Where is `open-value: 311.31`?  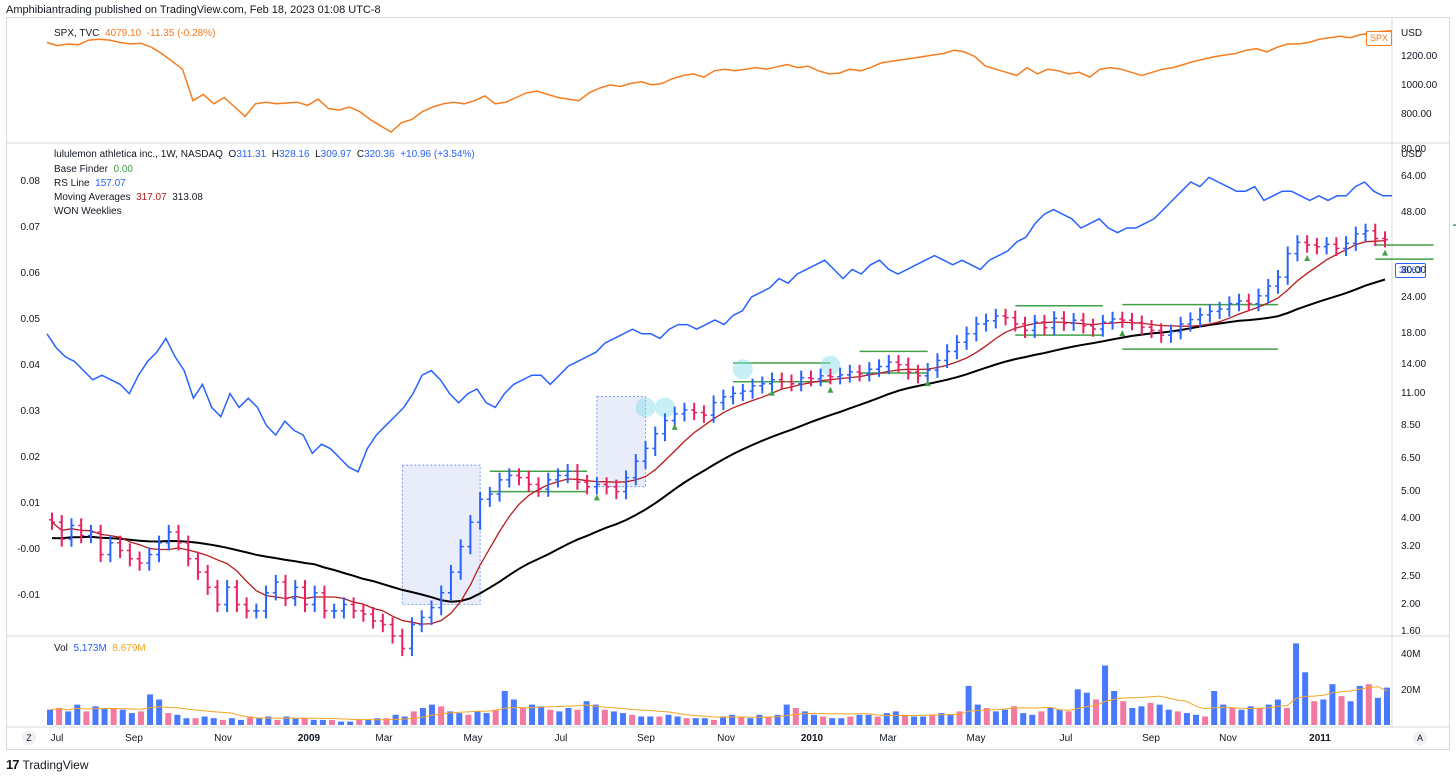 open-value: 311.31 is located at coordinates (251, 154).